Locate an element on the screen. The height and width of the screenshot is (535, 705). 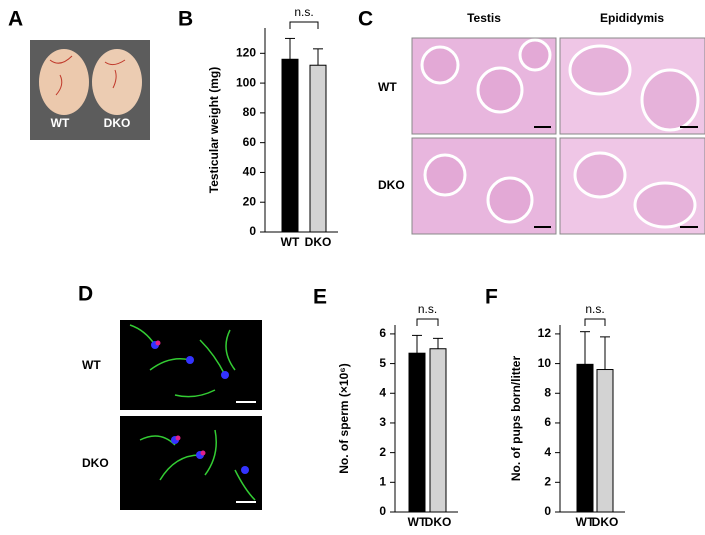
y-axis-label: No. of sperm (×10⁶) is located at coordinates (344, 418).